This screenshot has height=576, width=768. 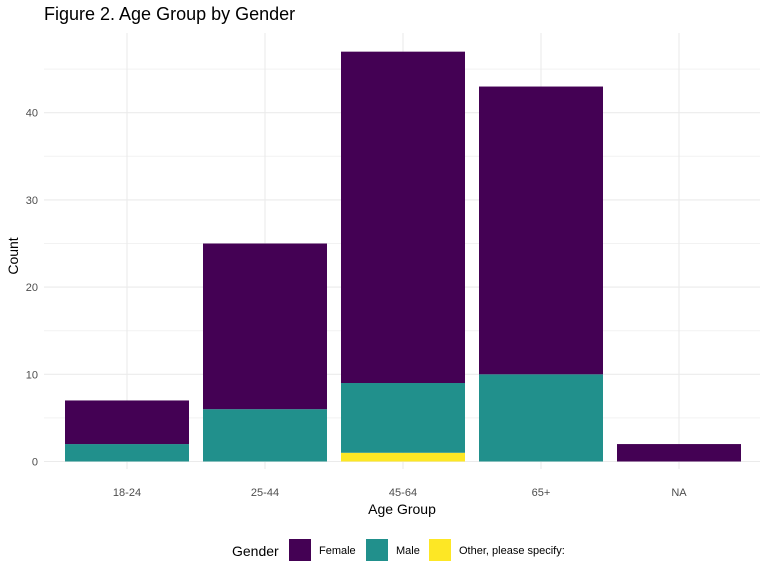 I want to click on chart-title: Figure 2. Age Group by Gender, so click(x=169, y=14).